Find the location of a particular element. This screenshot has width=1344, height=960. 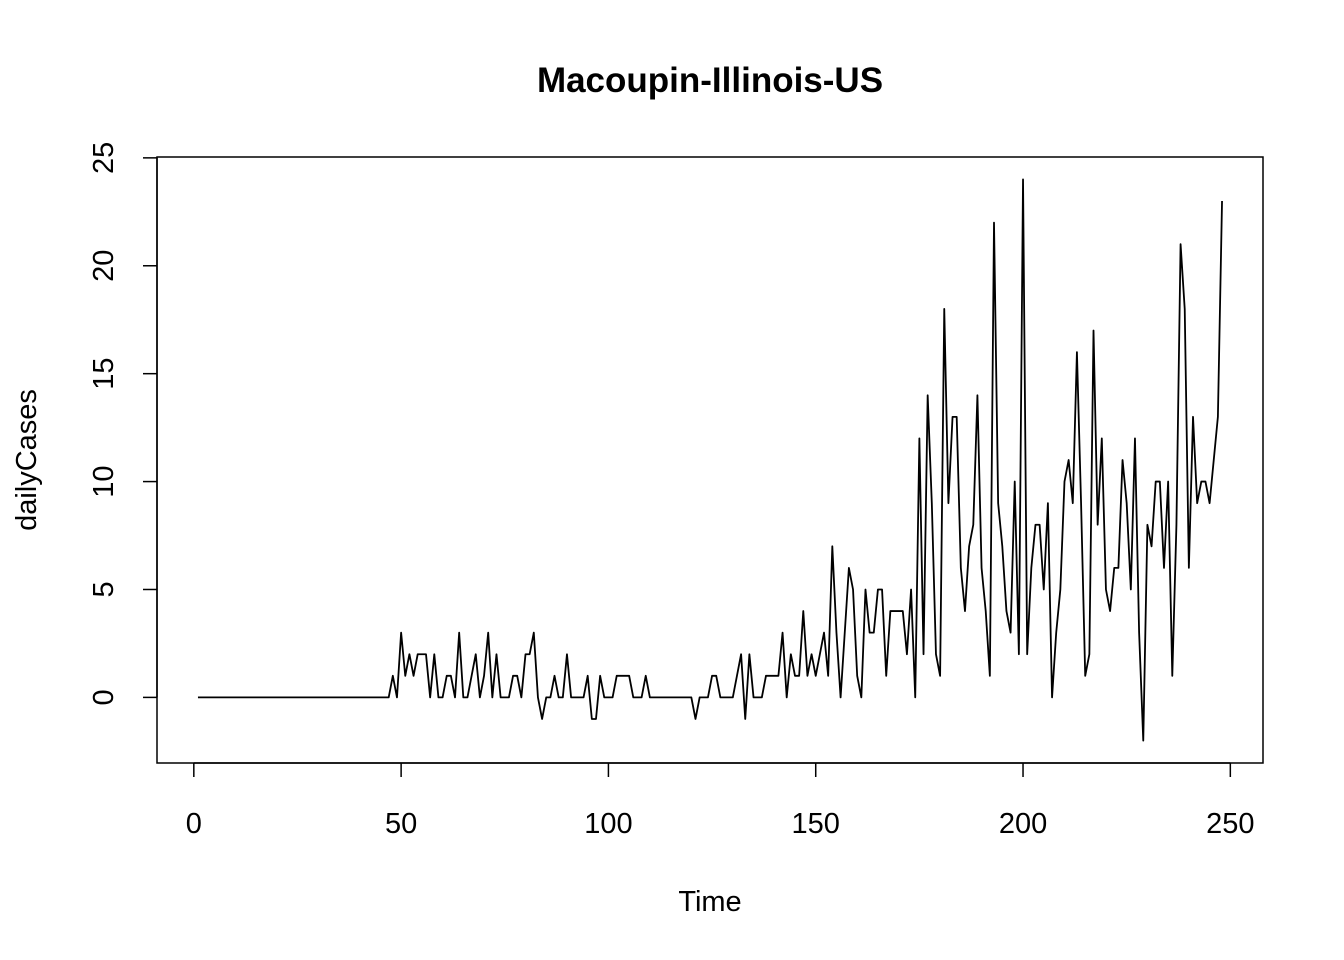

y-tick-label: 15 is located at coordinates (104, 374).